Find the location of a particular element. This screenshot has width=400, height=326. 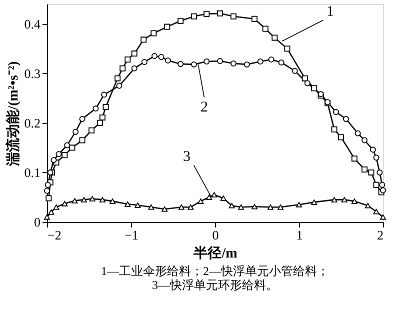

y-tick-label: 0.4 is located at coordinates (32, 24).